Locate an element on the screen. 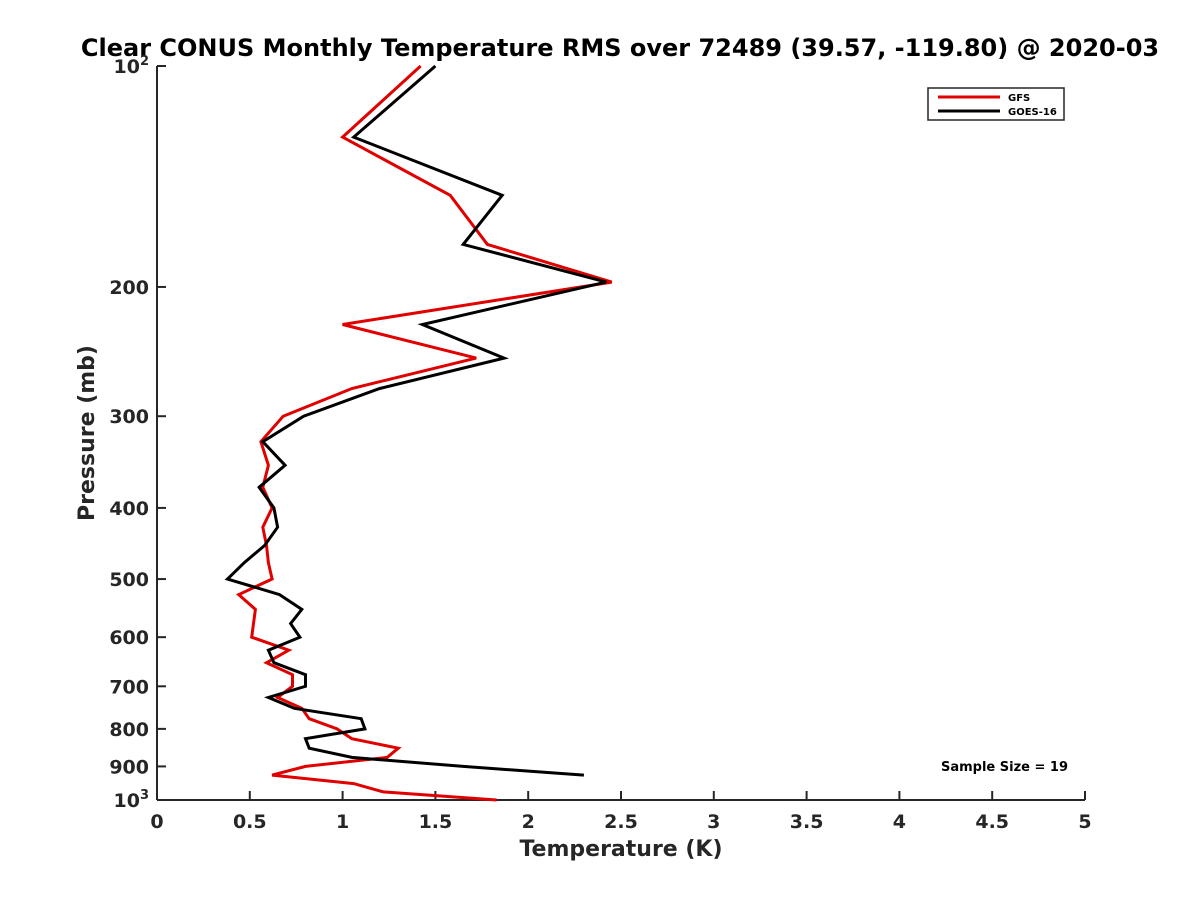  sample-size-annotation: Sample Size = 19 is located at coordinates (1004, 767).